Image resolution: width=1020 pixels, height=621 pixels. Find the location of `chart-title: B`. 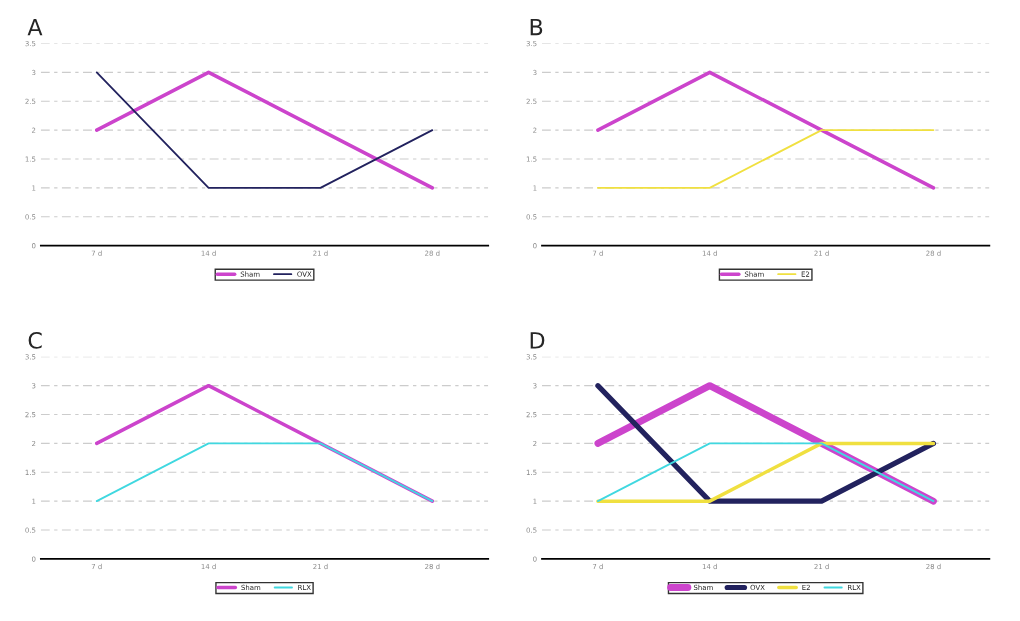

chart-title: B is located at coordinates (536, 27).